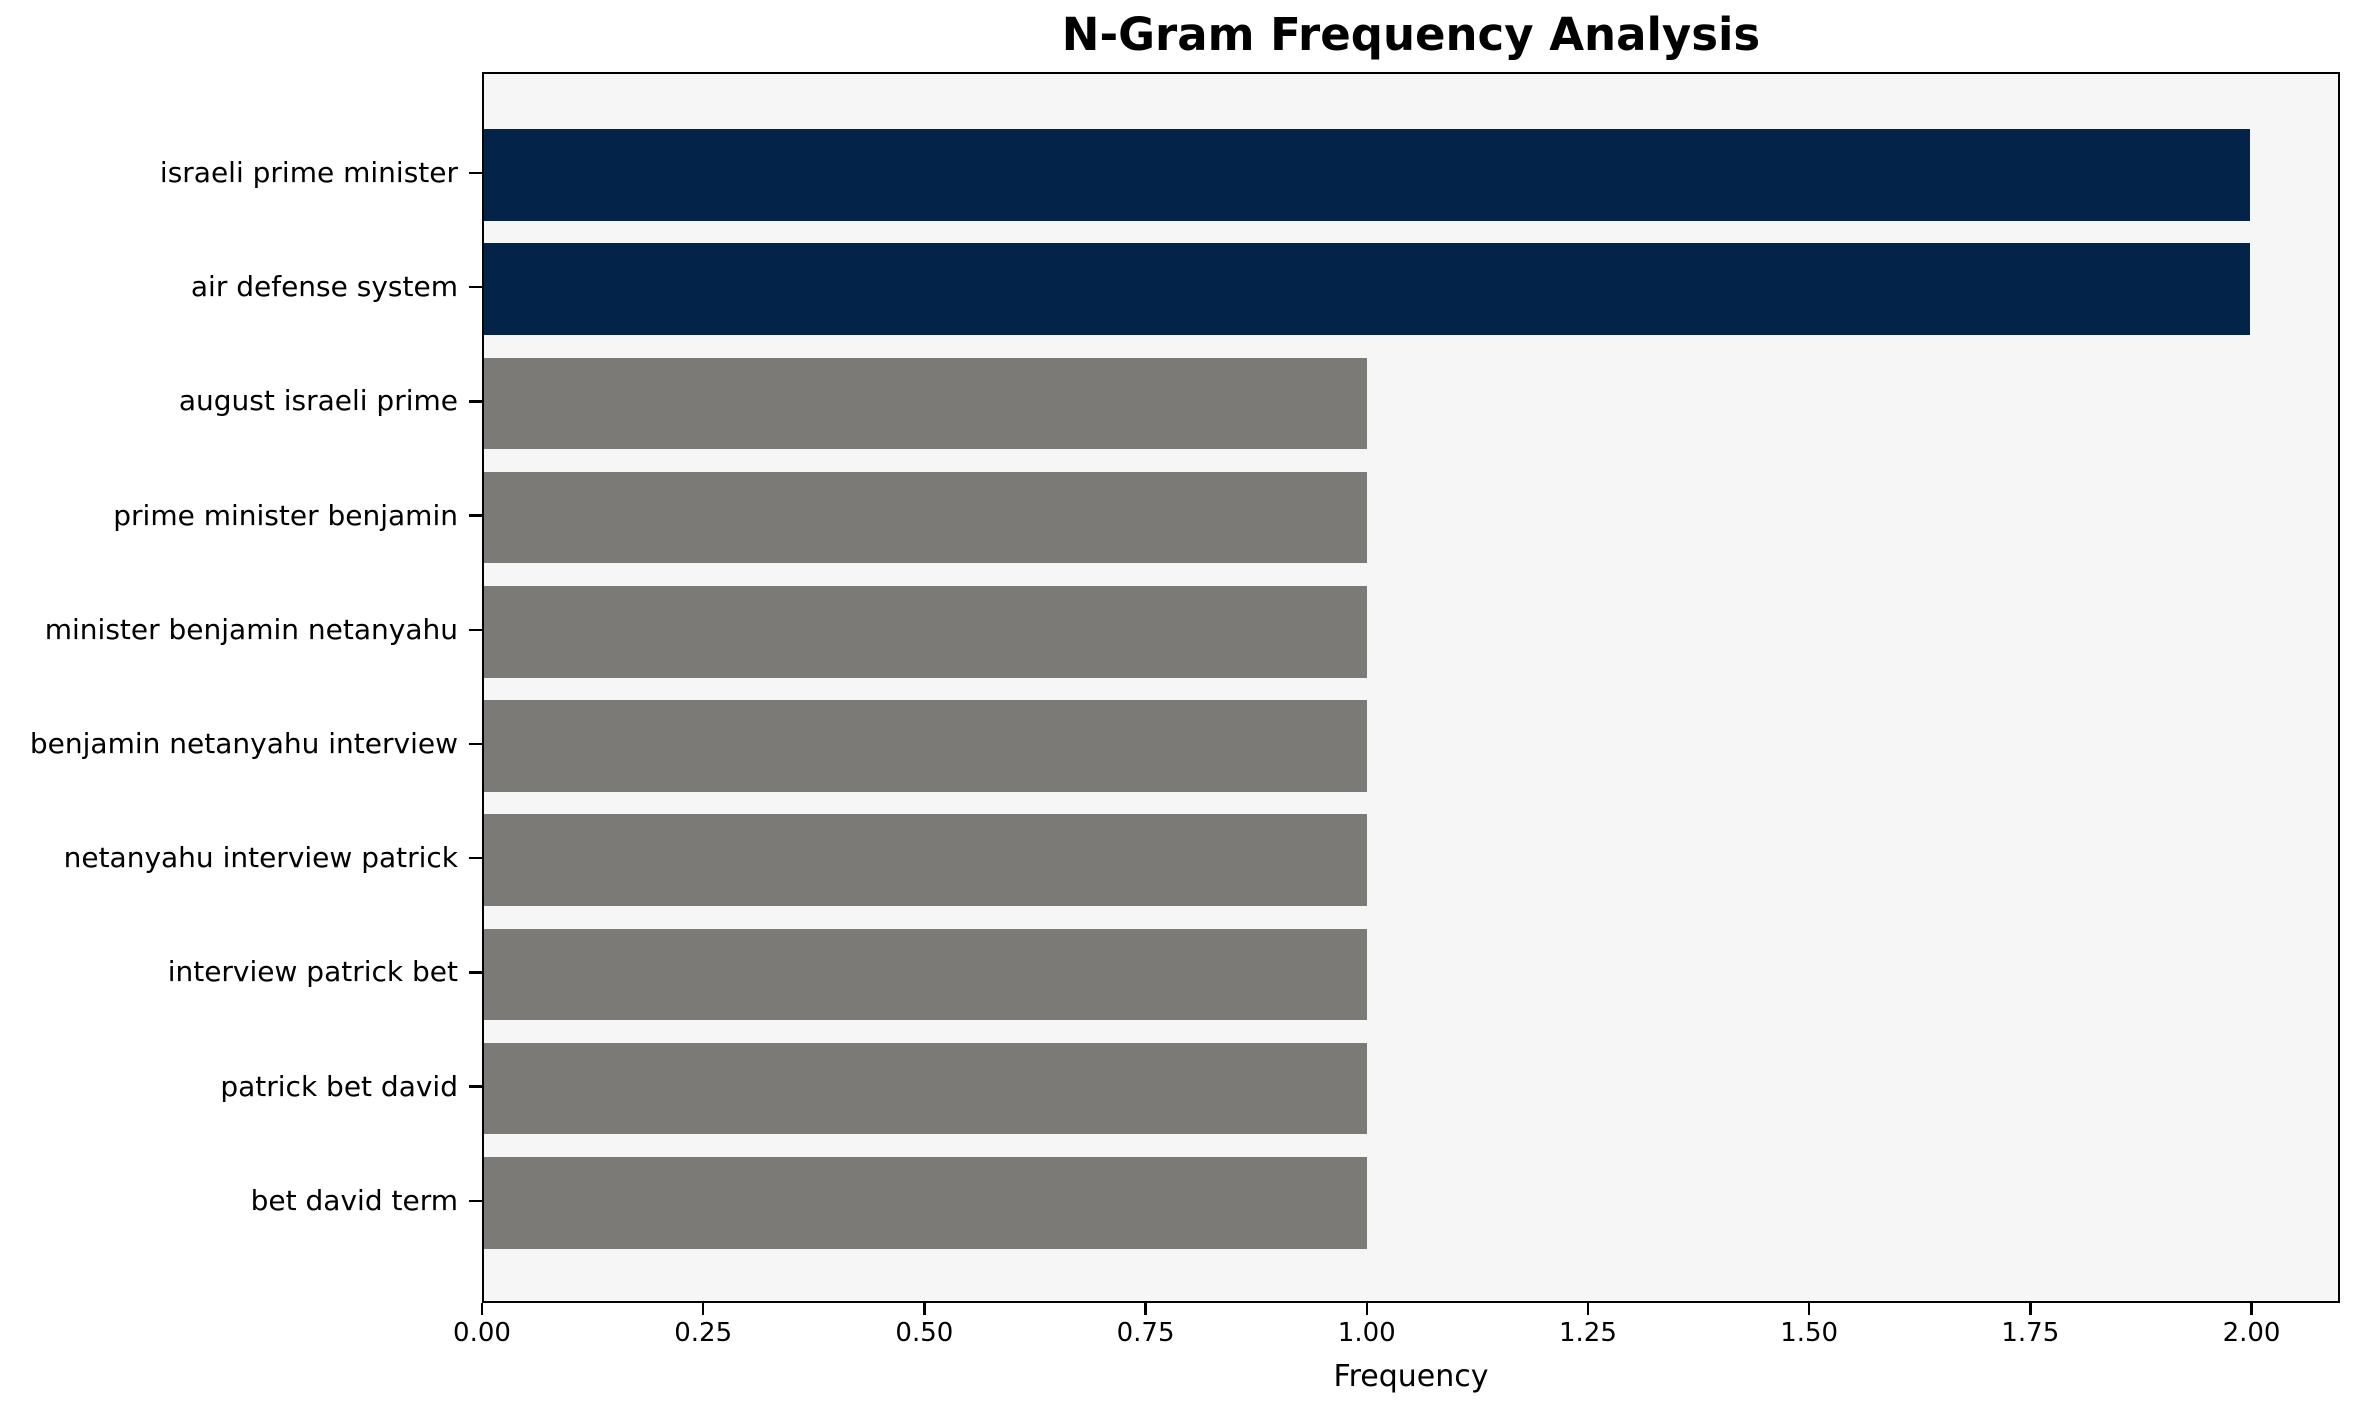  Describe the element at coordinates (260, 858) in the screenshot. I see `y-label-netanyahu-interview-patrick: netanyahu interview patrick` at that location.